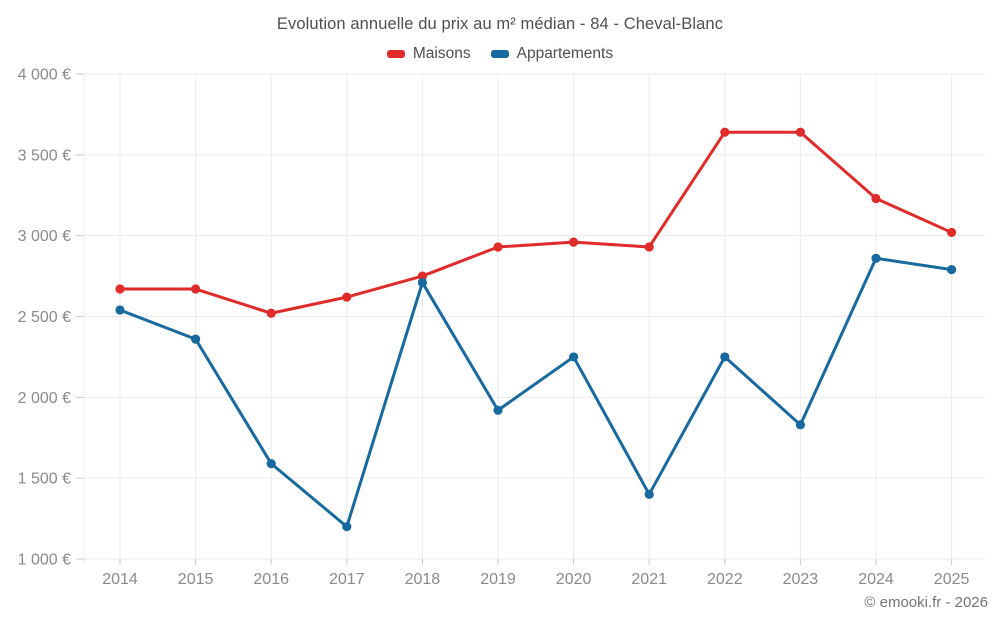 The width and height of the screenshot is (1000, 625). What do you see at coordinates (271, 579) in the screenshot?
I see `x-axis-label: 2016` at bounding box center [271, 579].